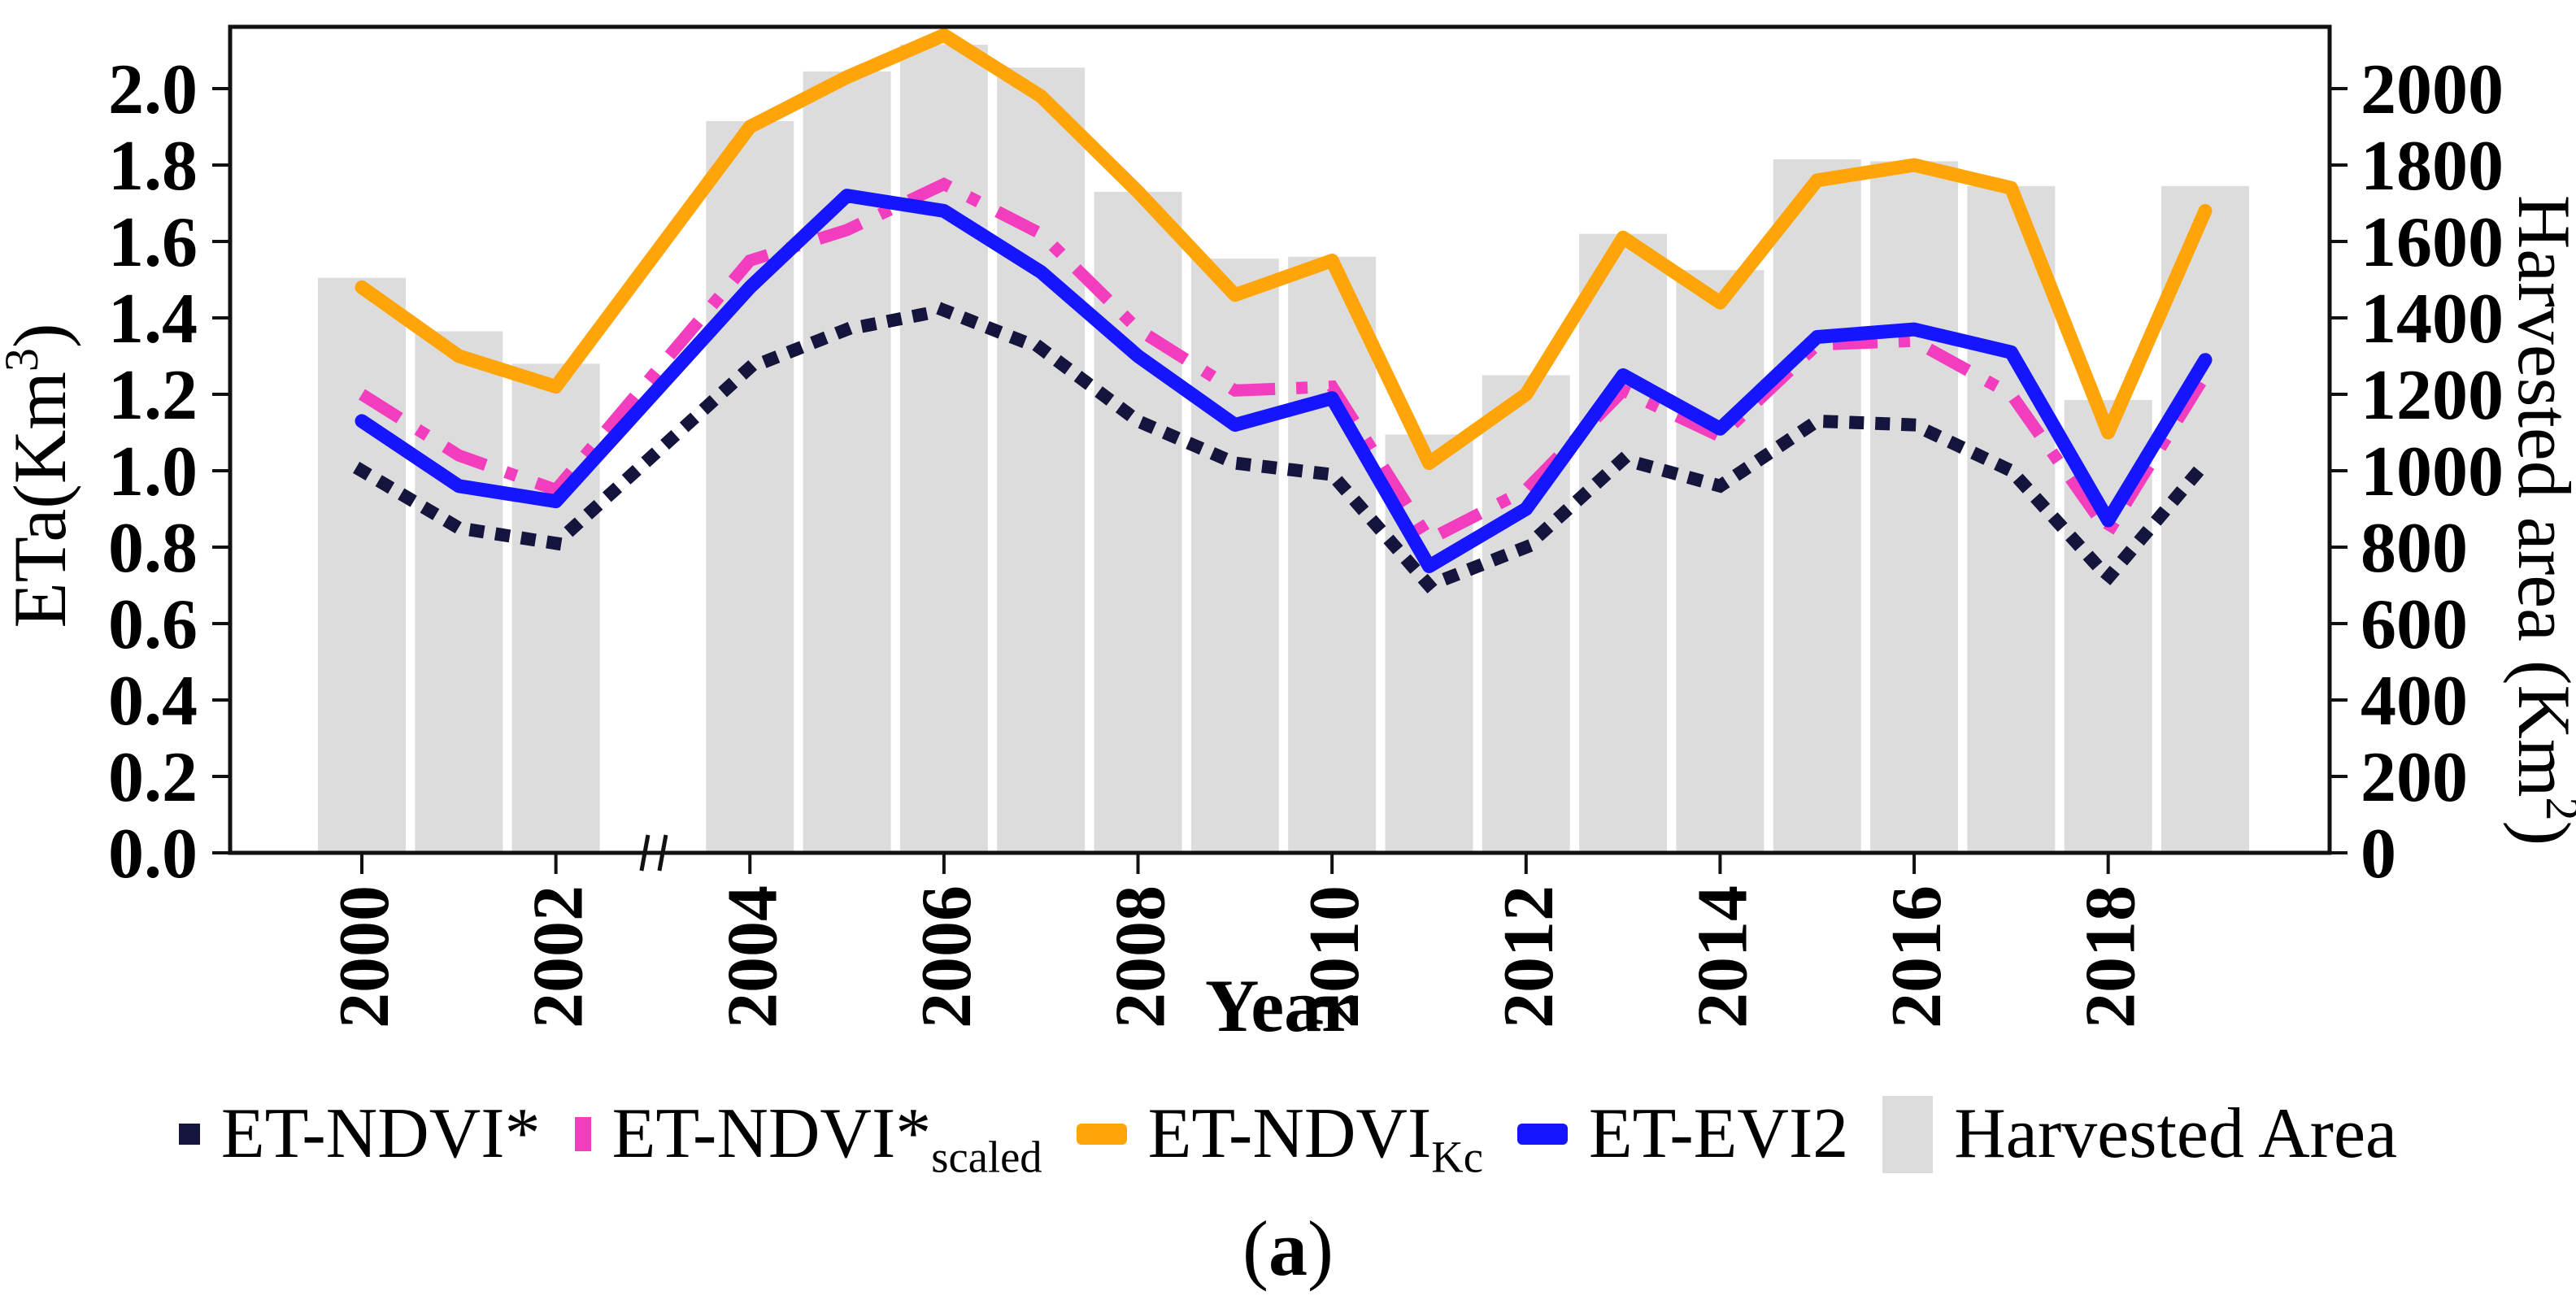  I want to click on bar-2000, so click(362, 565).